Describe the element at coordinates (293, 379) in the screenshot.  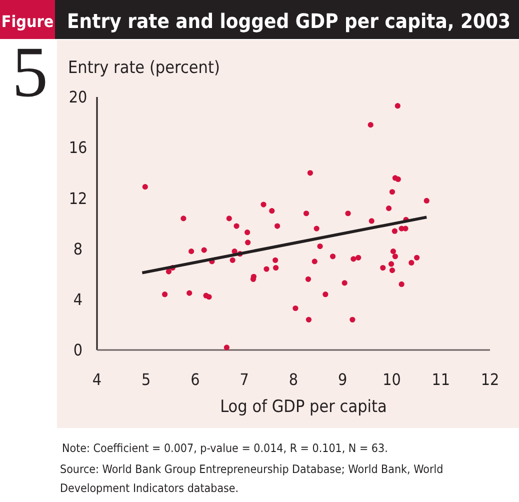
I see `x-tick-label: 8` at that location.